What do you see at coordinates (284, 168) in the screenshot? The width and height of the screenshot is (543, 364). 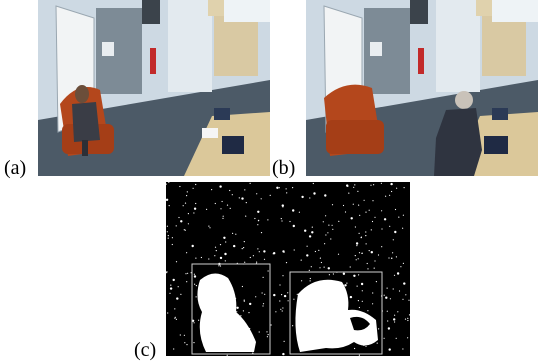 I see `panel-label-b: (b)` at bounding box center [284, 168].